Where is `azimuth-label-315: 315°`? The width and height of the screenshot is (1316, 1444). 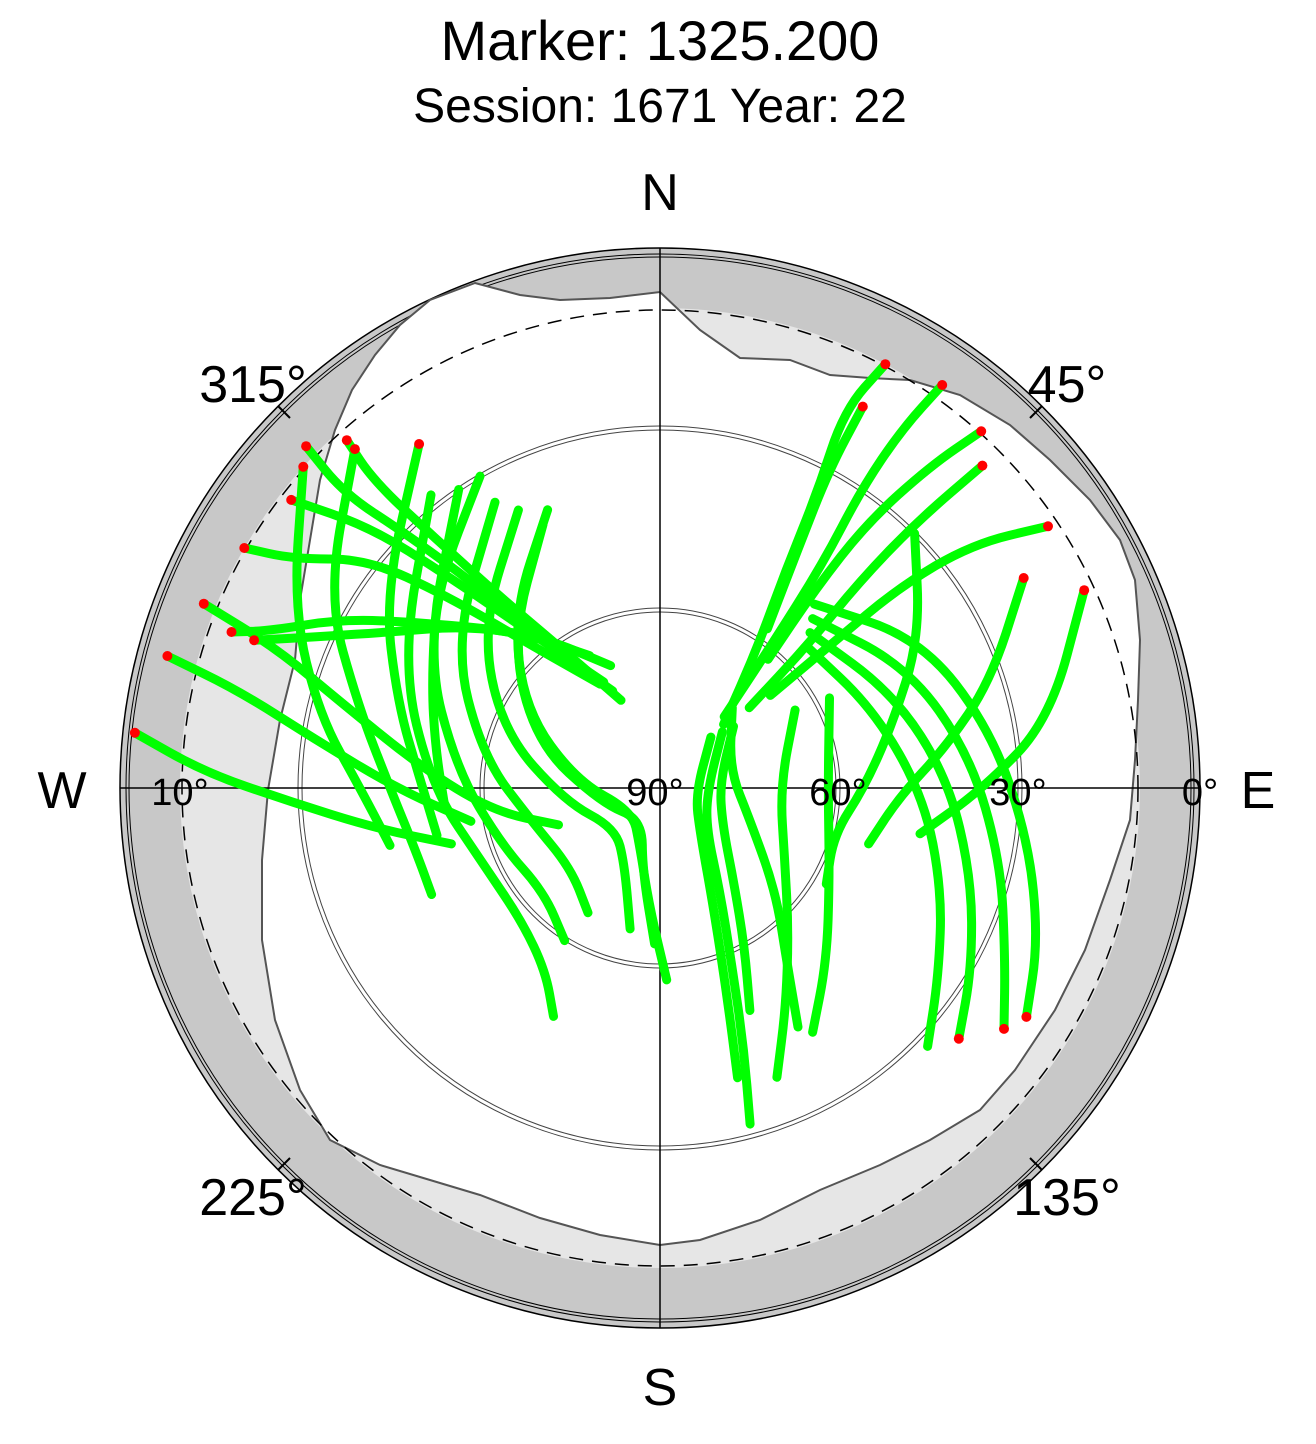 azimuth-label-315: 315° is located at coordinates (253, 385).